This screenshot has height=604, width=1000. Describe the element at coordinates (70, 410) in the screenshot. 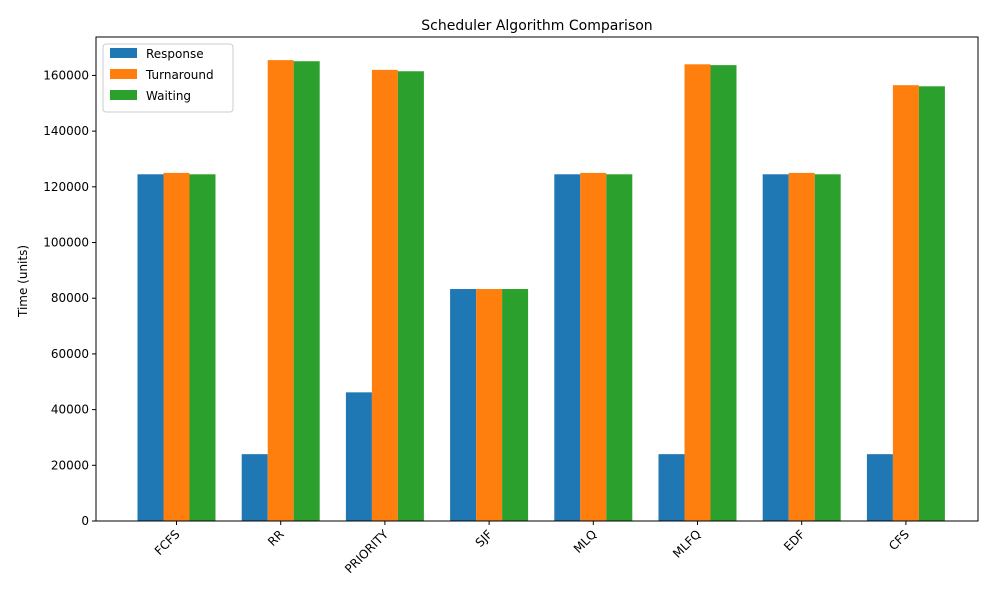

I see `y-tick-label: 40000` at that location.